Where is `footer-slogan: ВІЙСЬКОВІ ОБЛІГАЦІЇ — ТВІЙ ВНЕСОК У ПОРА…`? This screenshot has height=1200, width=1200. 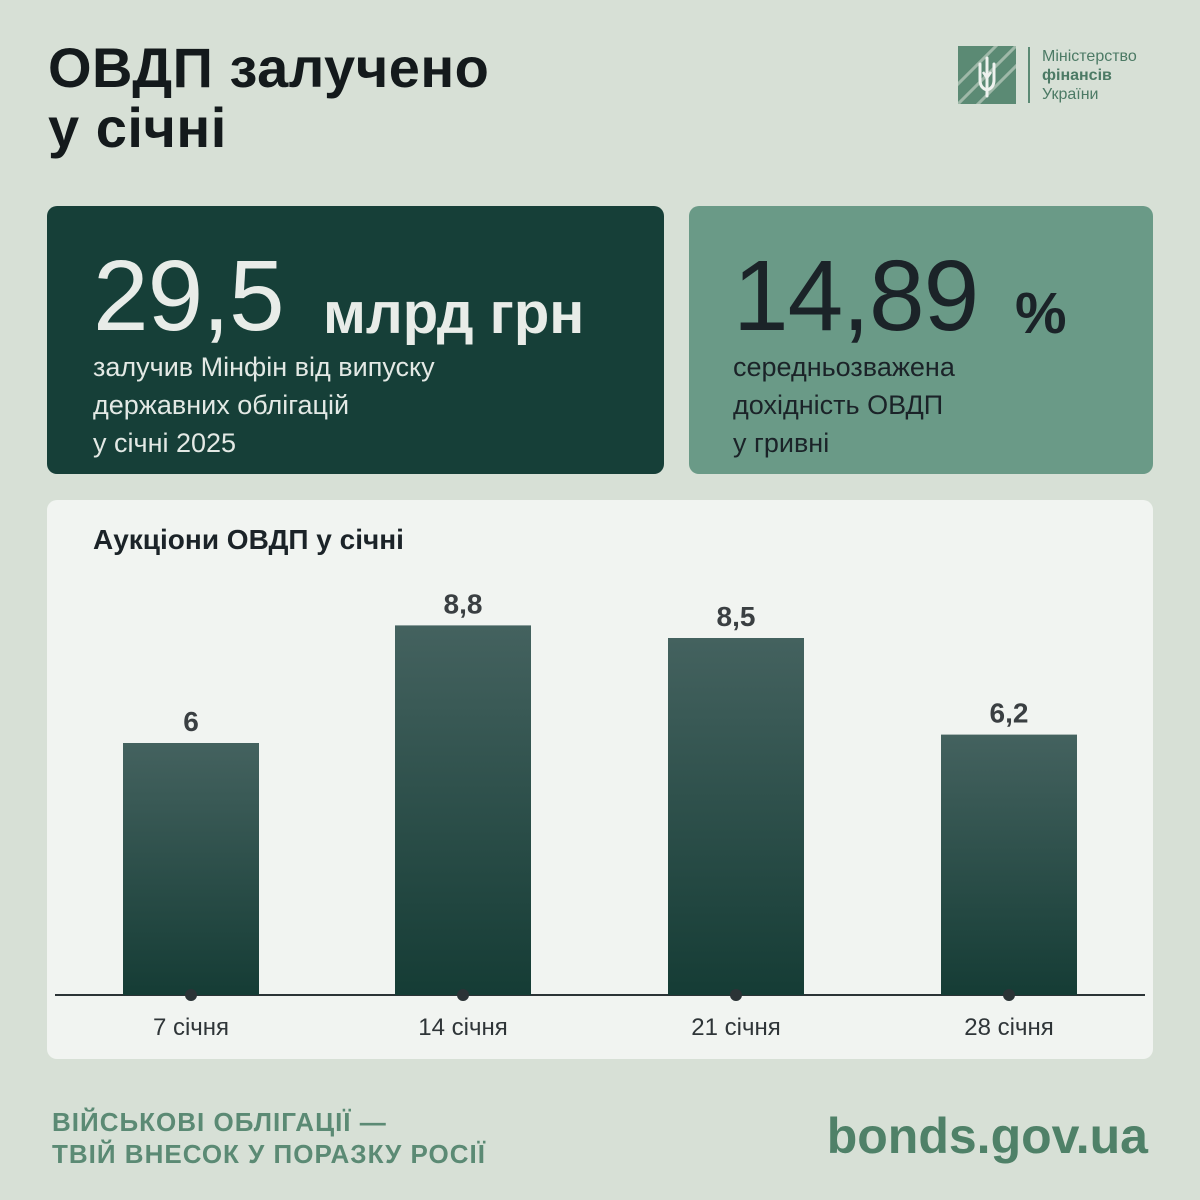
footer-slogan: ВІЙСЬКОВІ ОБЛІГАЦІЇ — ТВІЙ ВНЕСОК У ПОРА… is located at coordinates (269, 1138).